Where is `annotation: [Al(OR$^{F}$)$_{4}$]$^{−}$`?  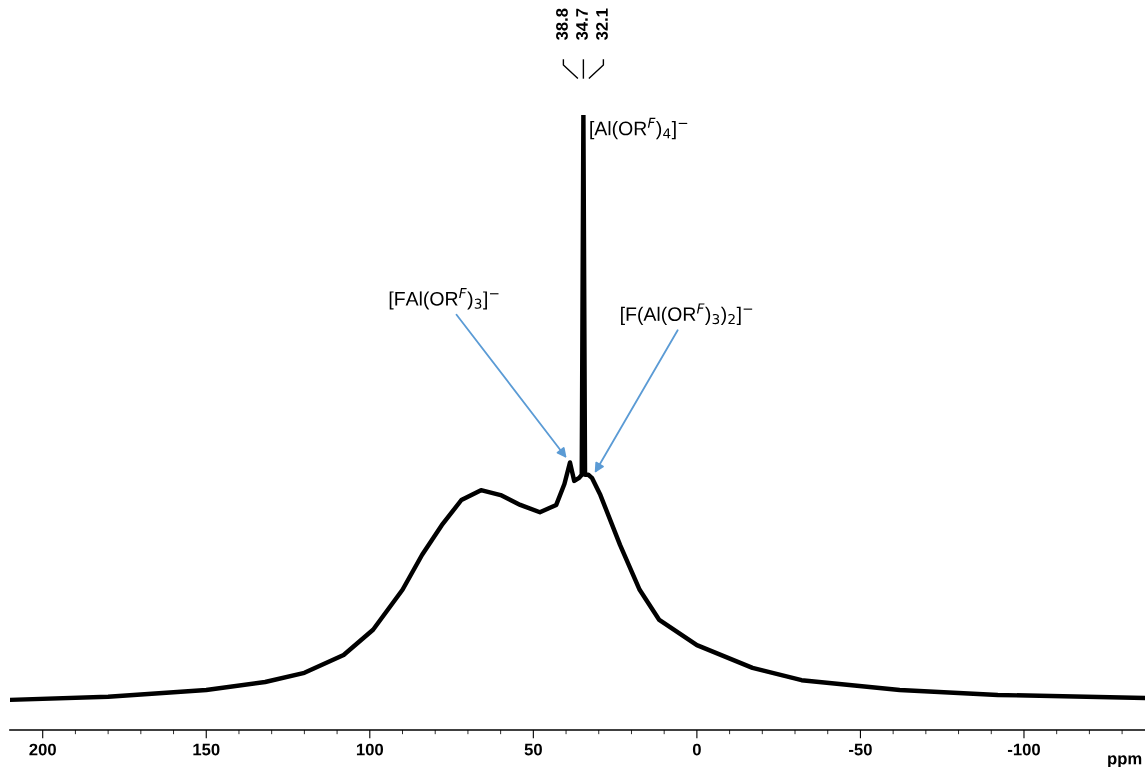
annotation: [Al(OR$^{F}$)$_{4}$]$^{−}$ is located at coordinates (639, 128).